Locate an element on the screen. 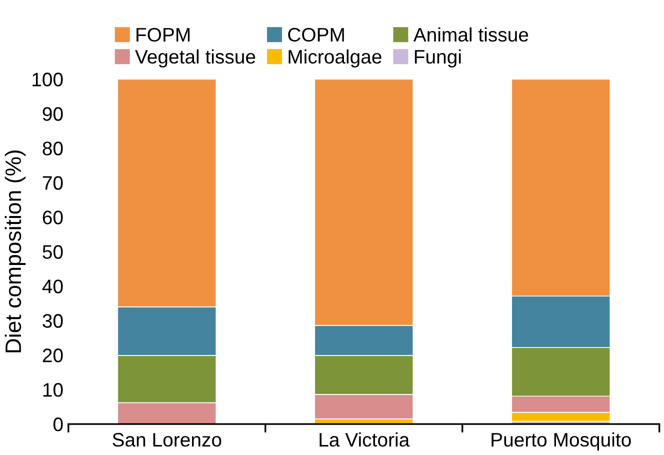 The width and height of the screenshot is (664, 455). y-tick-label: 30 is located at coordinates (52, 321).